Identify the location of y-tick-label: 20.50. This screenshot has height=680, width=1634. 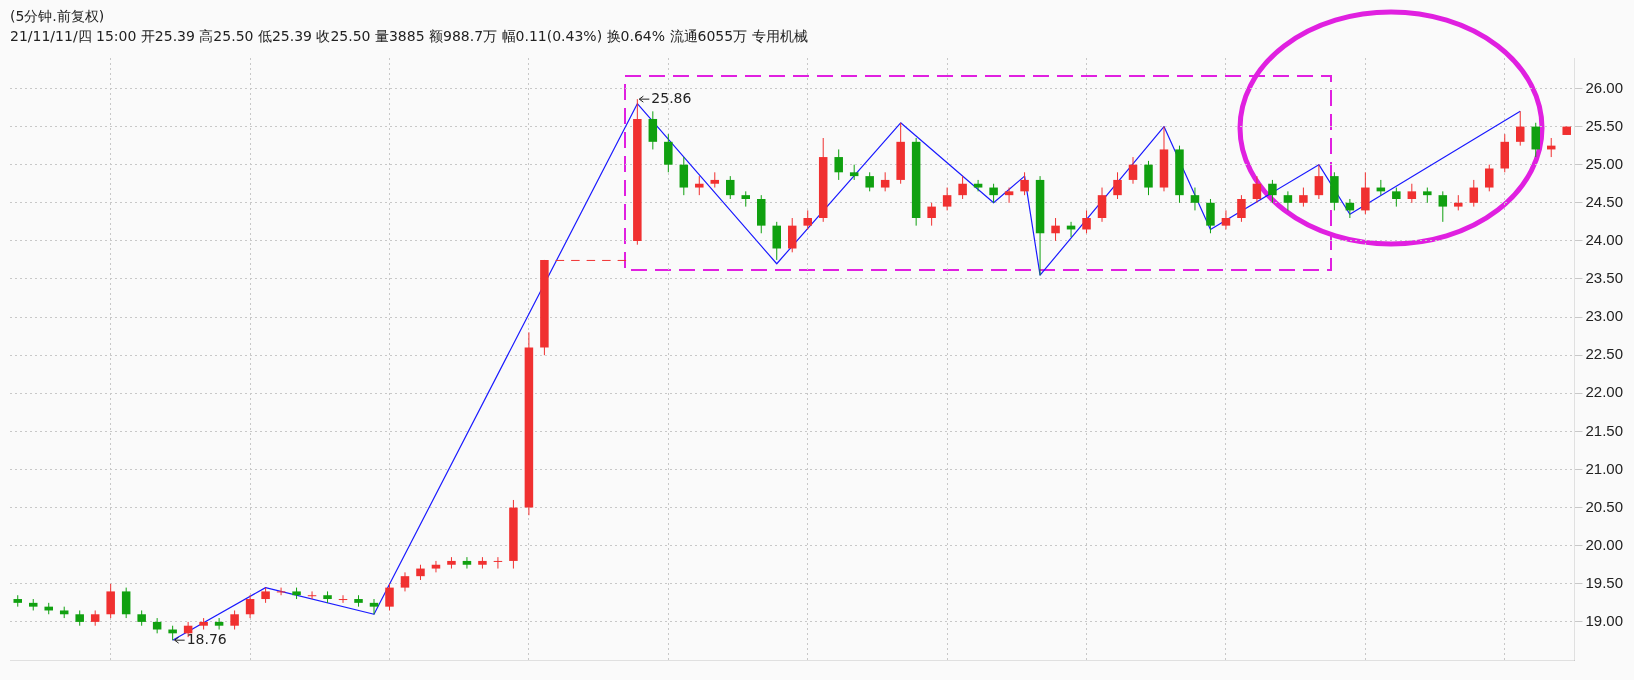
(1604, 506).